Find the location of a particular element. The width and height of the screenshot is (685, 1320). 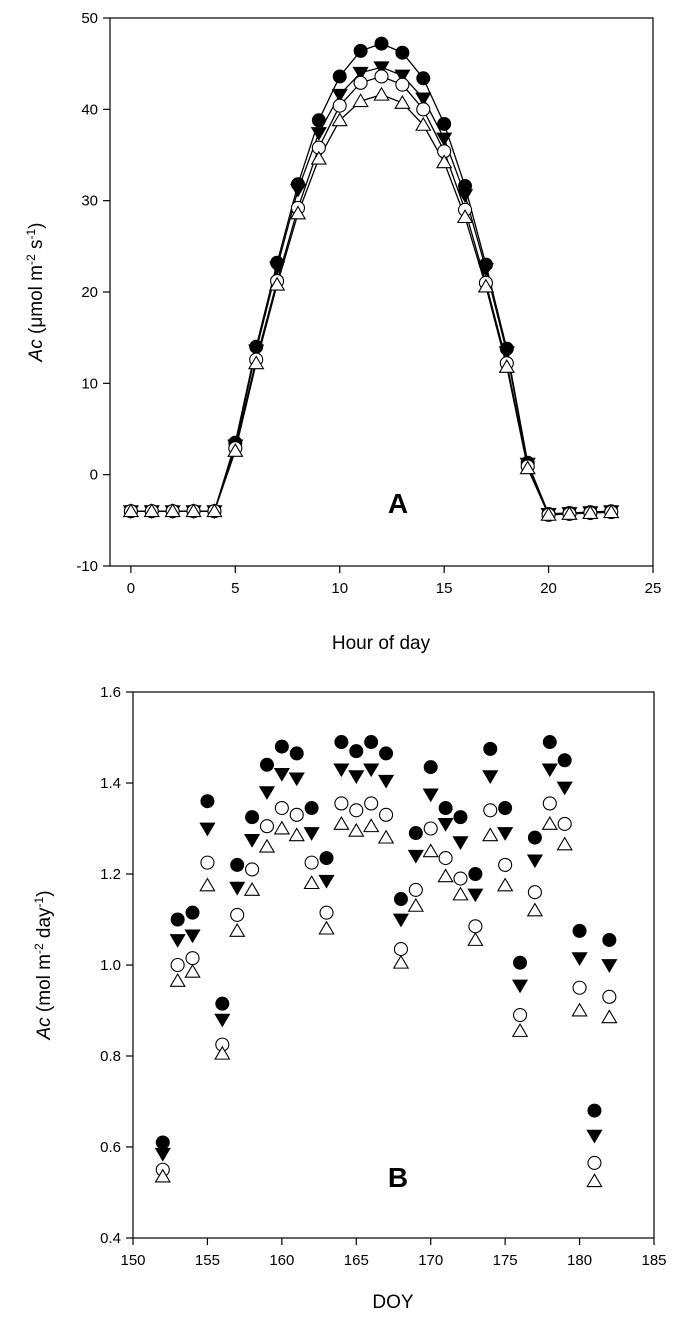

y-tick-label: 0 is located at coordinates (94, 475).